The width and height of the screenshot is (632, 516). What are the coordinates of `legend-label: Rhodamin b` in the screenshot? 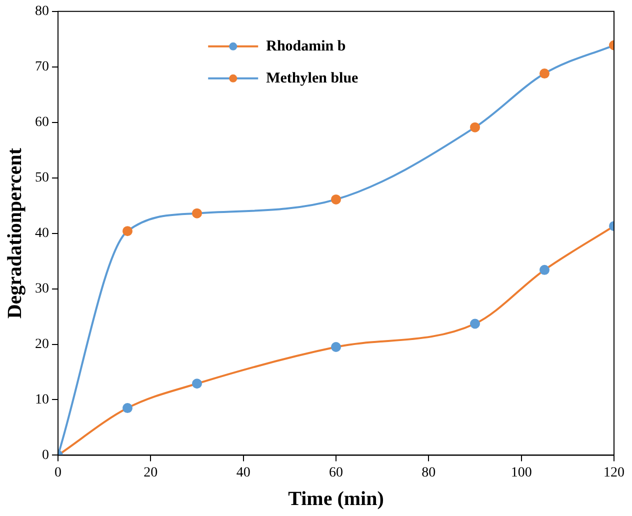 It's located at (306, 46).